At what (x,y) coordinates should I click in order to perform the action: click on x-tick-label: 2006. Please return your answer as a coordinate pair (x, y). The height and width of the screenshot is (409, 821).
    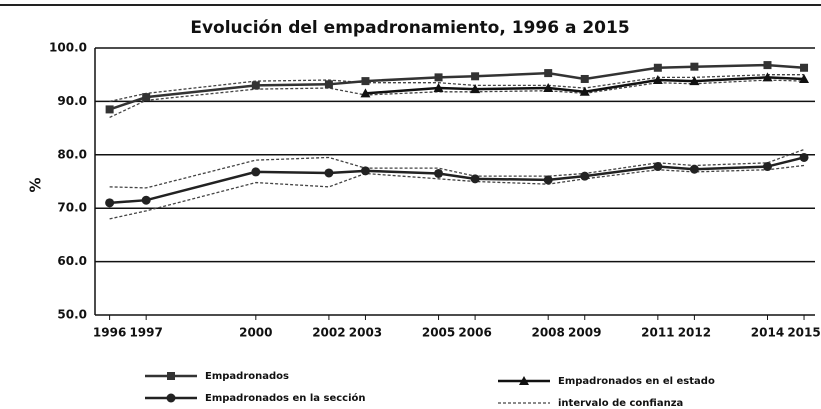
    Looking at the image, I should click on (474, 333).